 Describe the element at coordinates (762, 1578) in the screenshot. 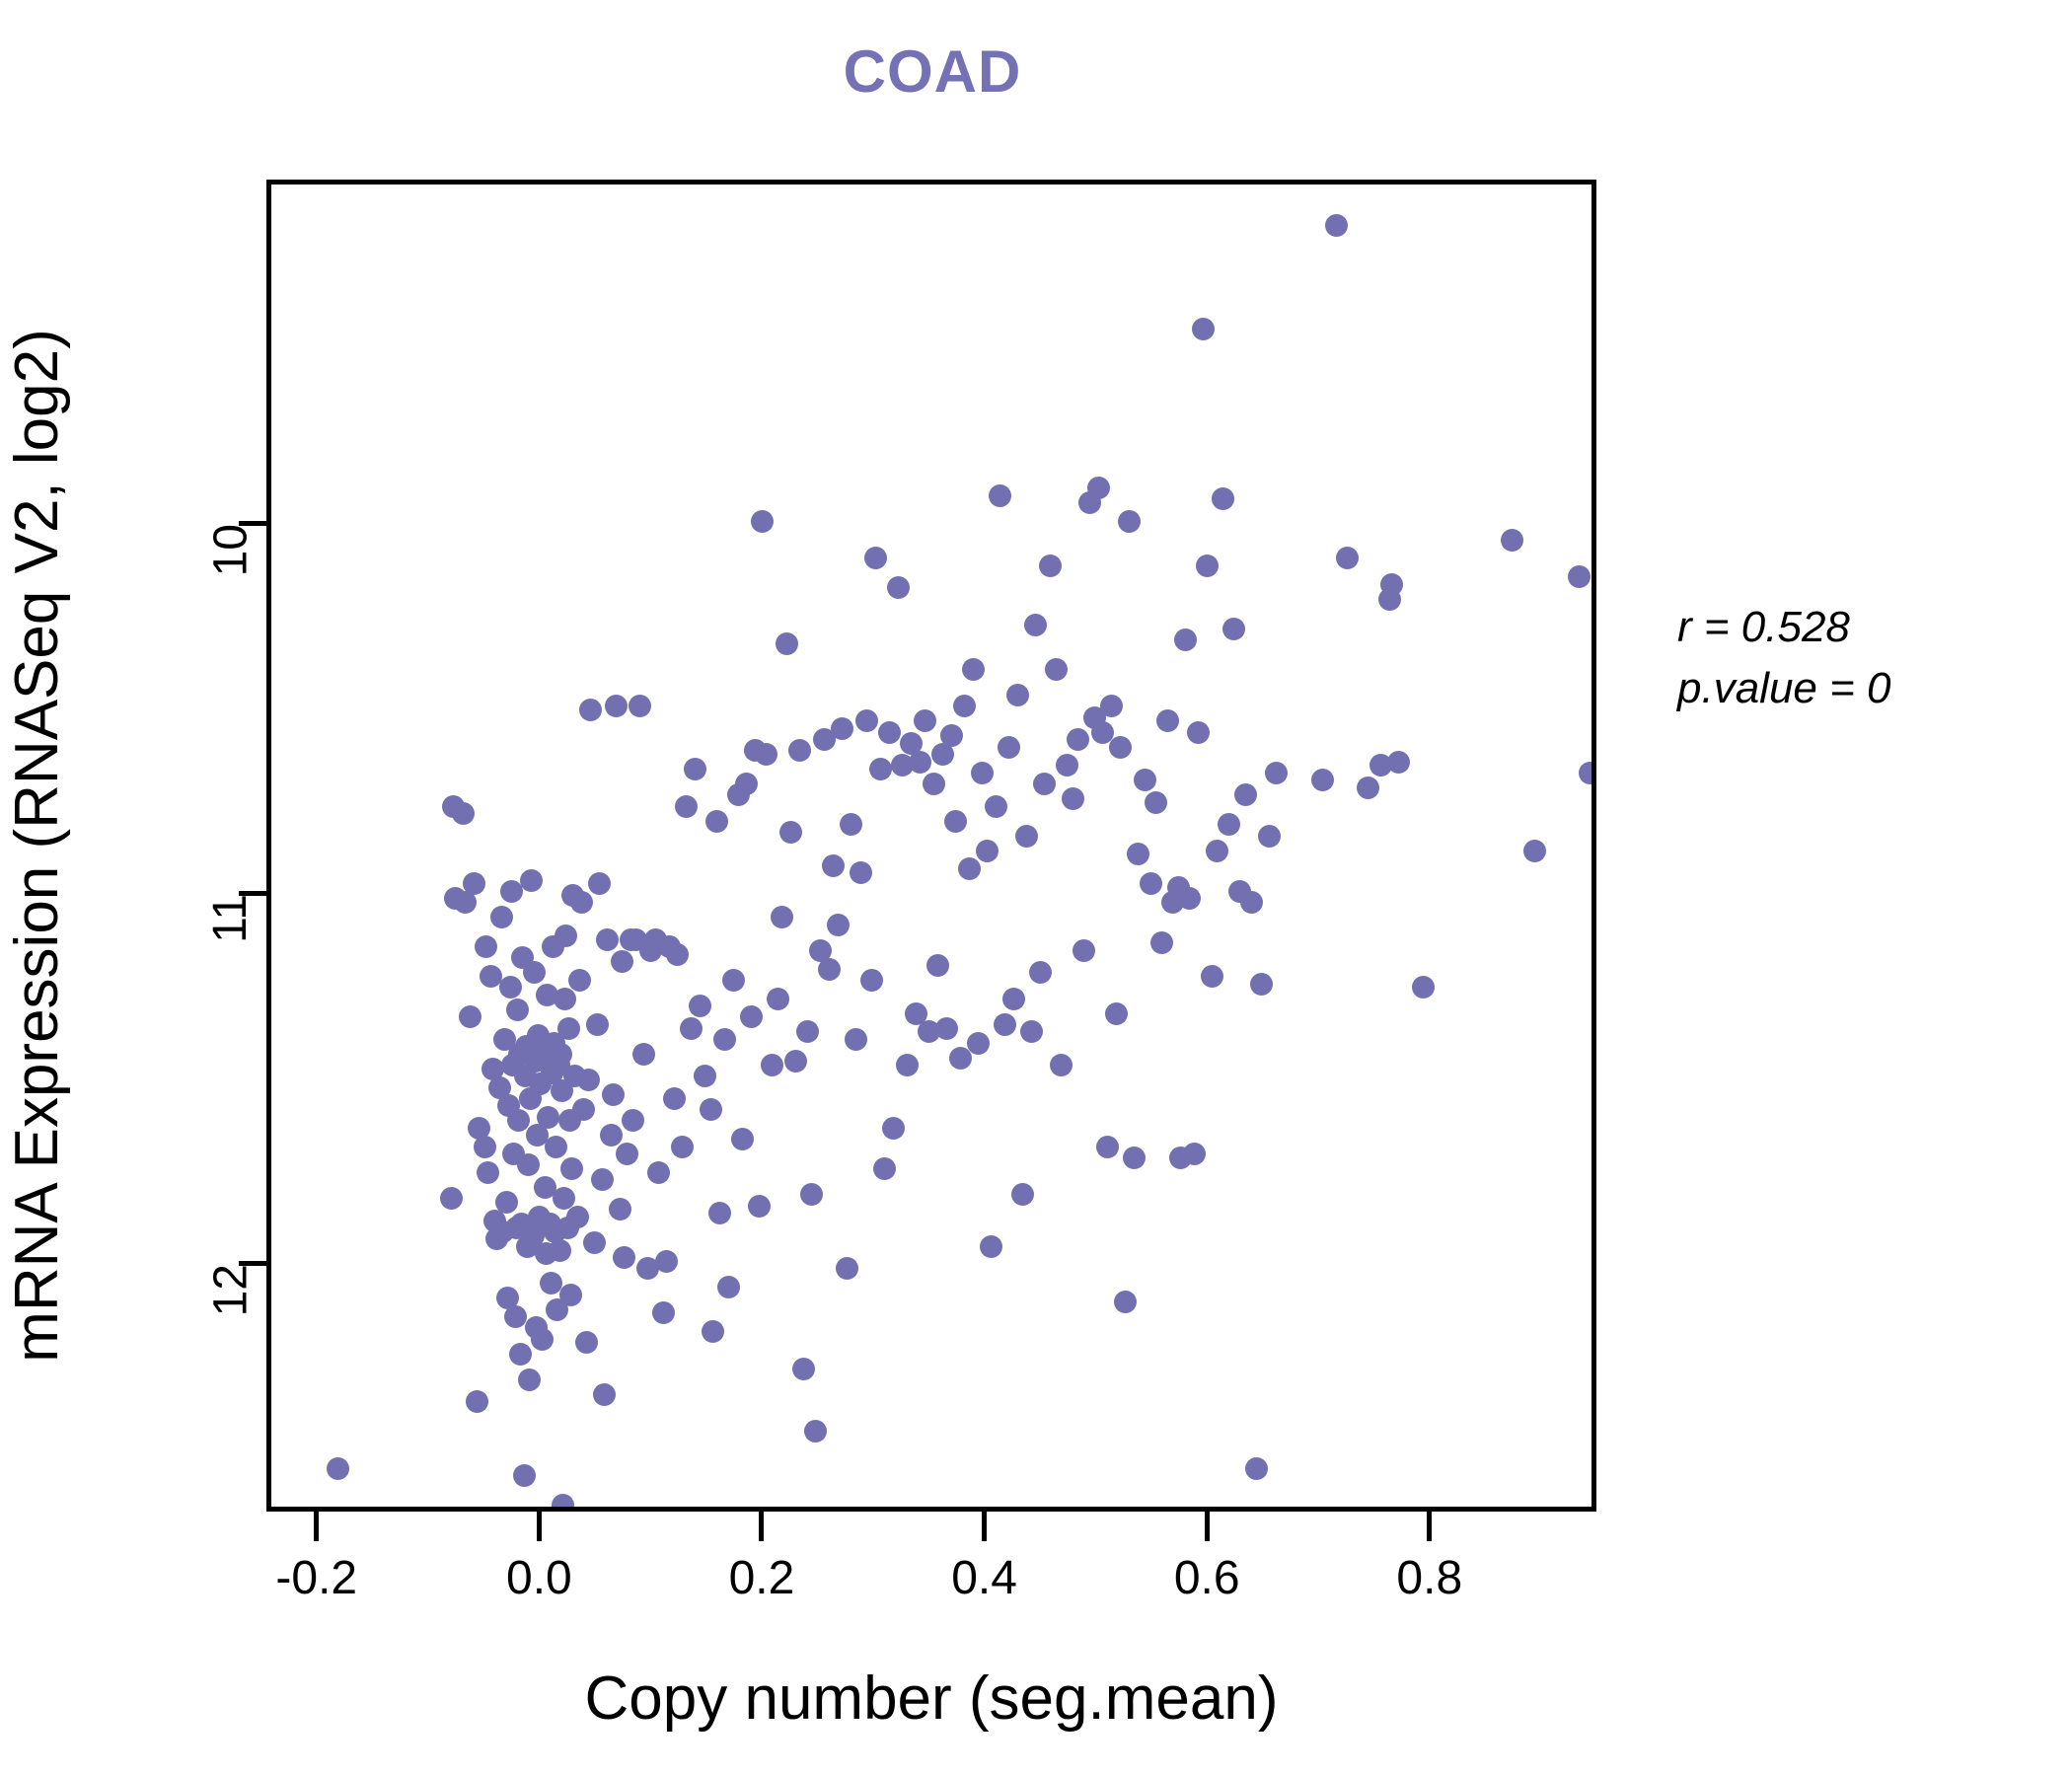

I see `x-tick-label: 0.2` at that location.